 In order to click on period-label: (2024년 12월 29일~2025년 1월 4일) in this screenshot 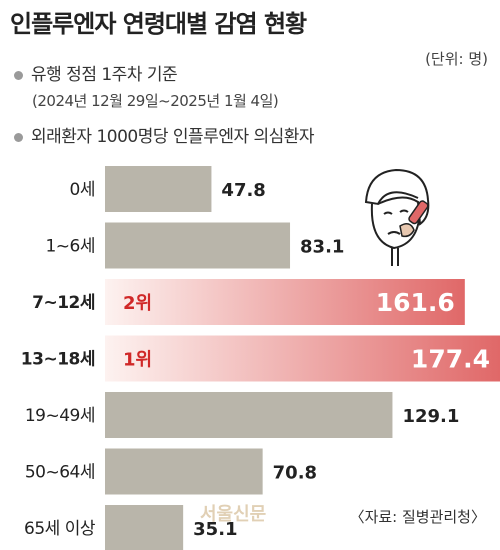, I will do `click(155, 101)`.